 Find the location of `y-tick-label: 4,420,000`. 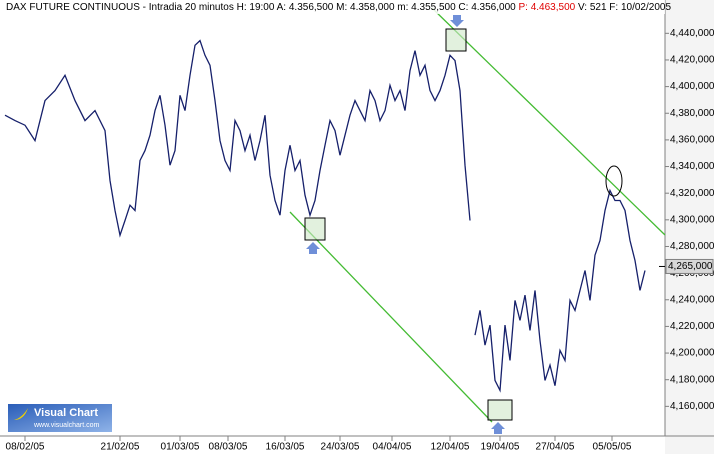

y-tick-label: 4,420,000 is located at coordinates (692, 60).